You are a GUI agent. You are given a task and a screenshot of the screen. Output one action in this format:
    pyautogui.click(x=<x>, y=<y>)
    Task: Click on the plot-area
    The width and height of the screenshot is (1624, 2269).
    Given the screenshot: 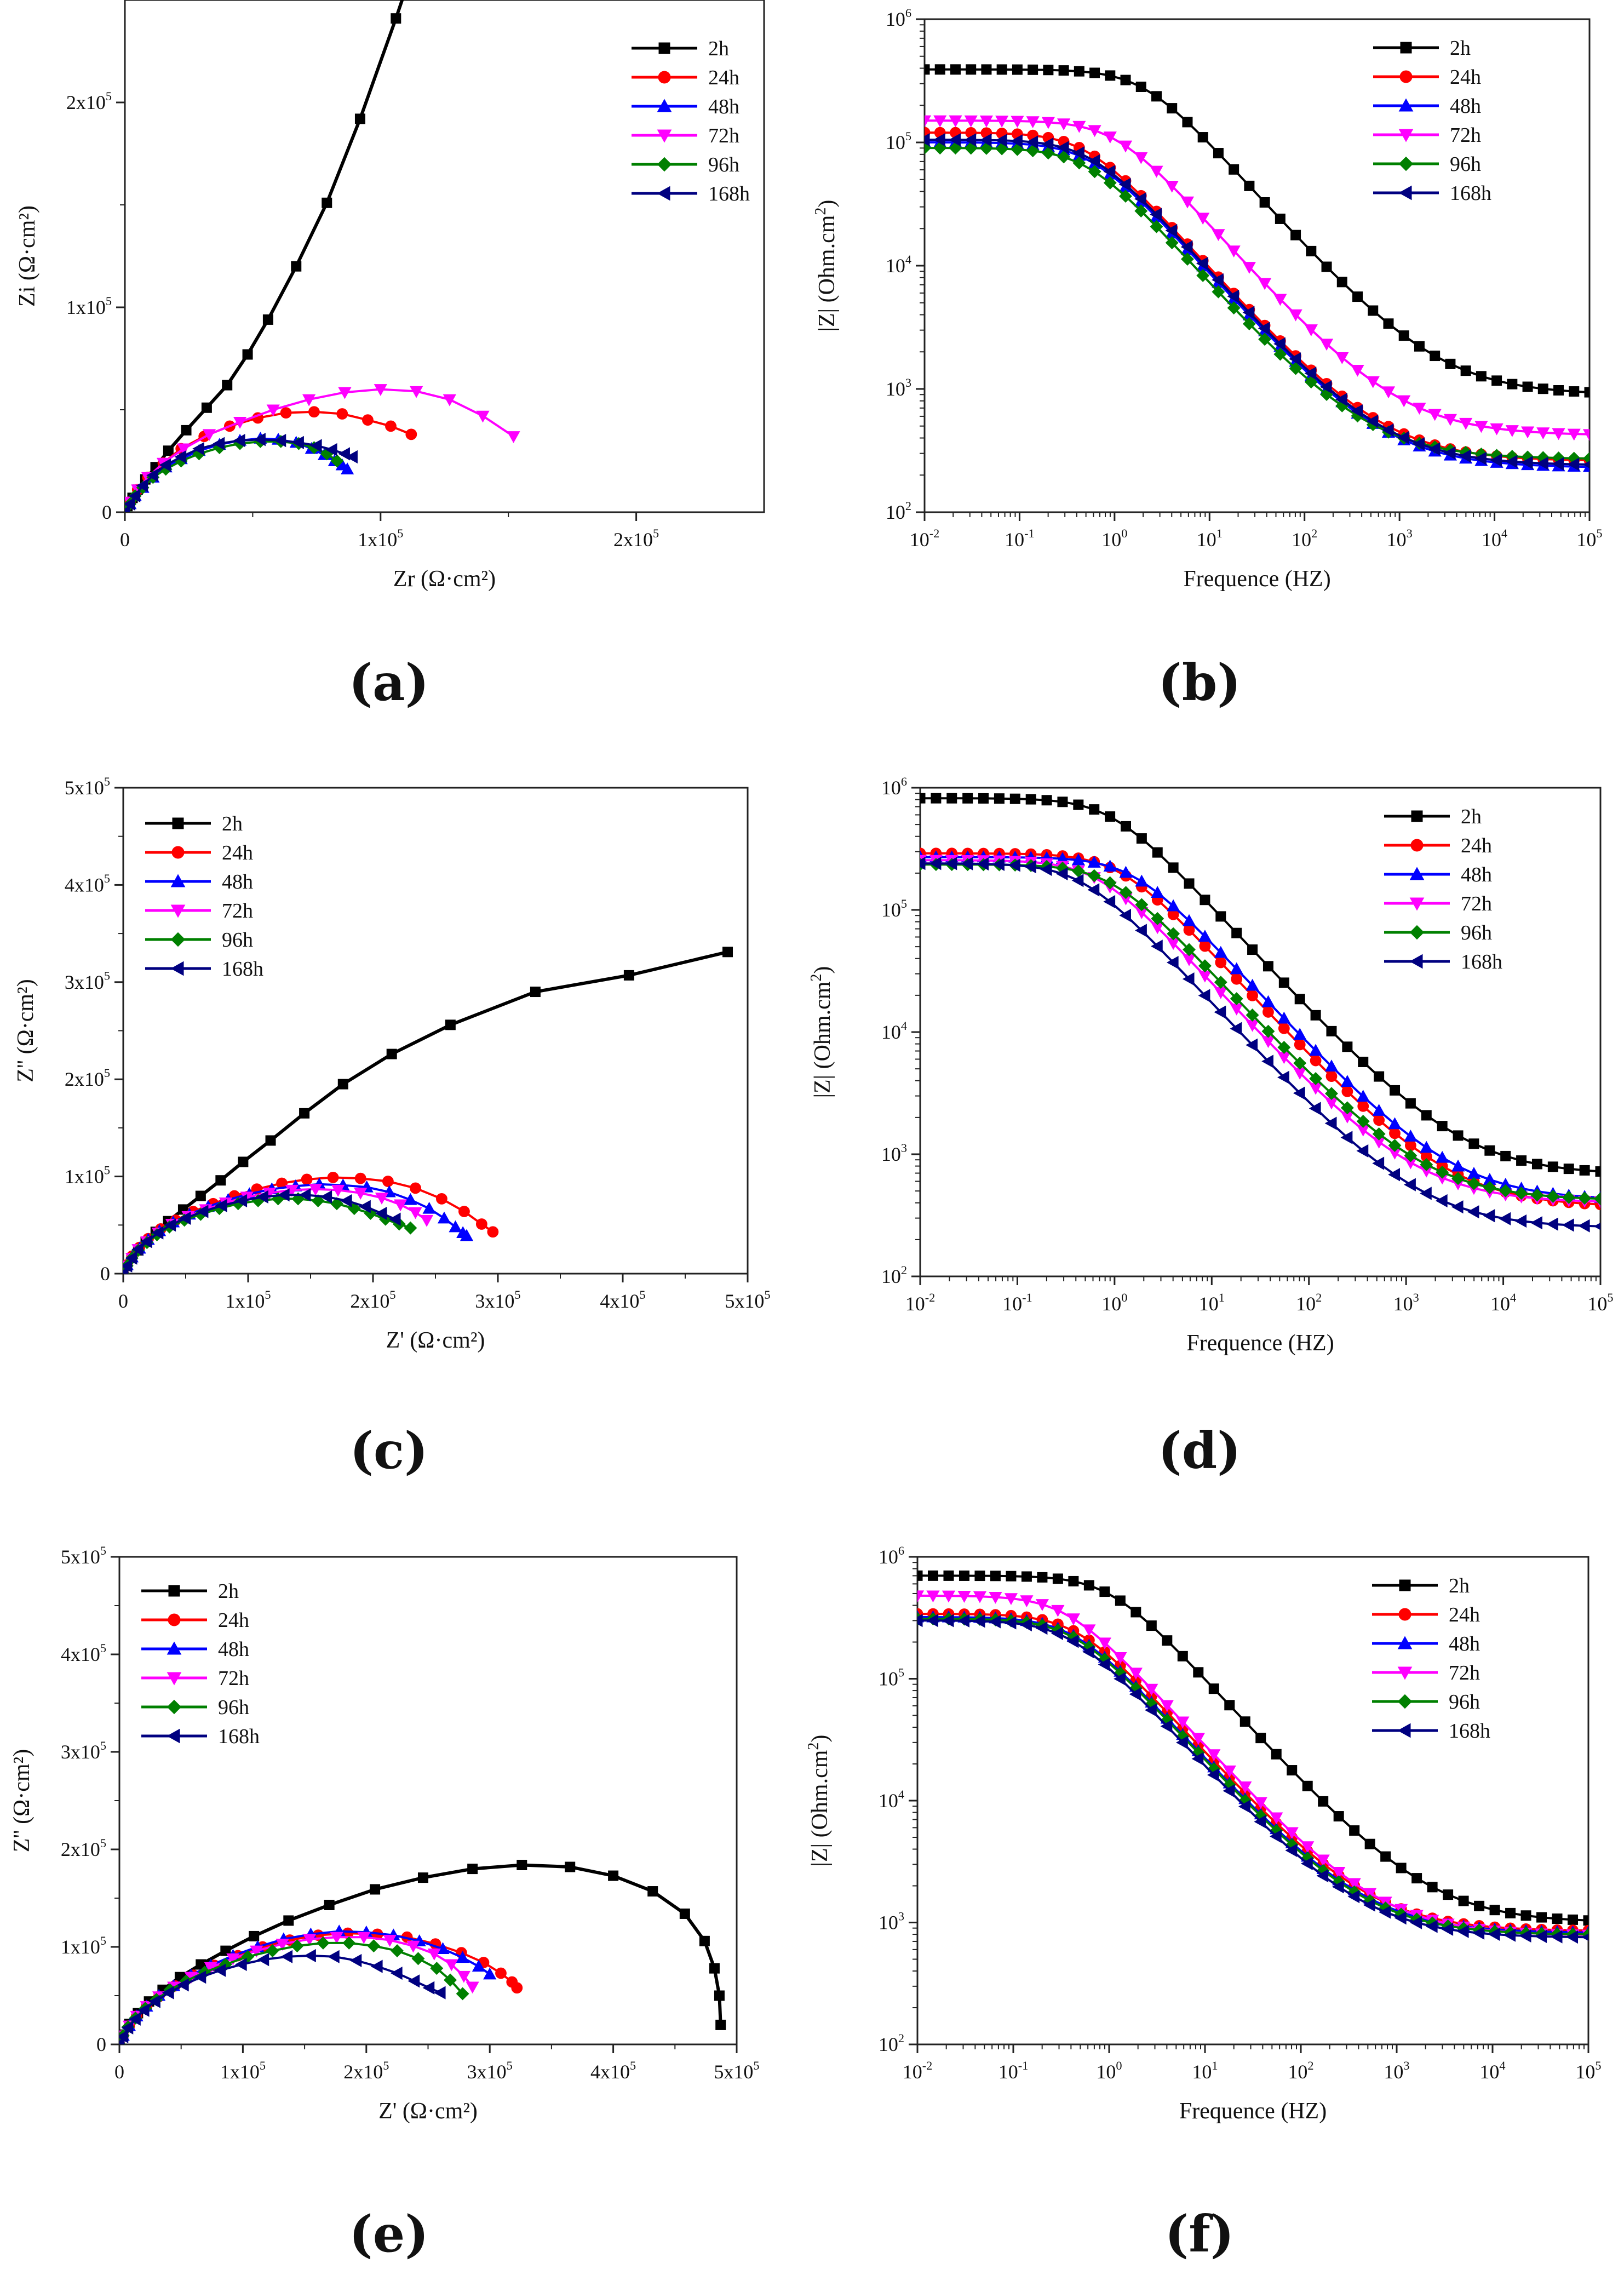 What is the action you would take?
    pyautogui.click(x=1252, y=1757)
    